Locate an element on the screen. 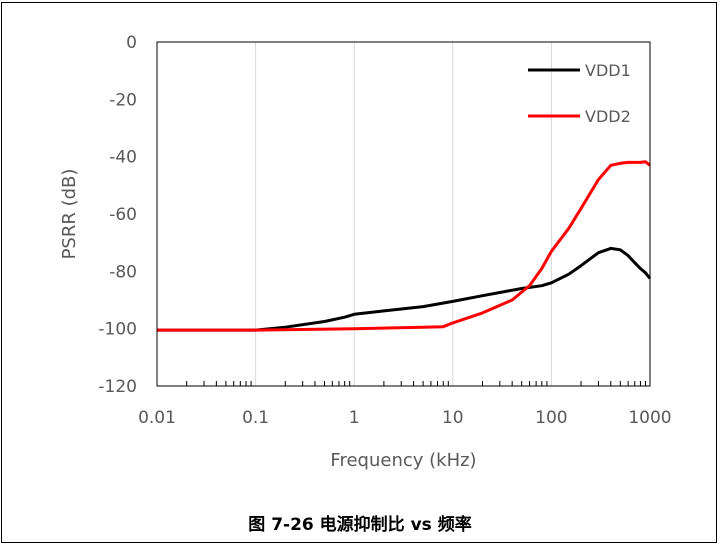  legend: VDD1 VDD2 is located at coordinates (579, 93).